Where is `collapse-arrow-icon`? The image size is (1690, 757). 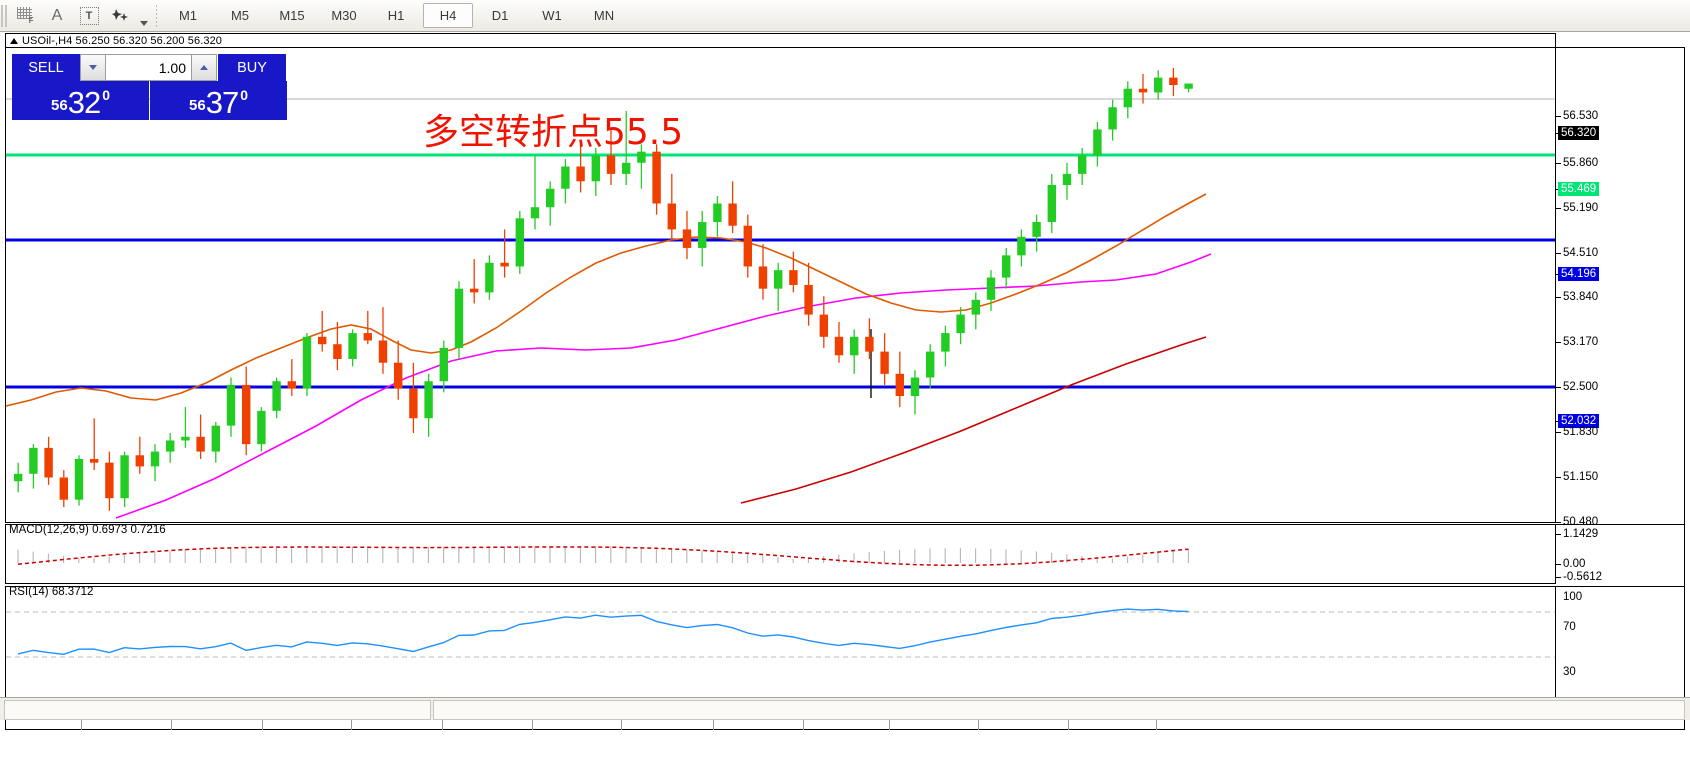 collapse-arrow-icon is located at coordinates (14, 40).